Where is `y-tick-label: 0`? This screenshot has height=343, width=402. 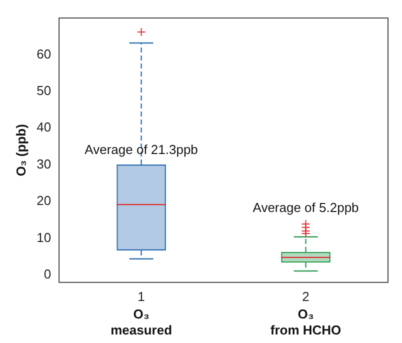 y-tick-label: 0 is located at coordinates (48, 274).